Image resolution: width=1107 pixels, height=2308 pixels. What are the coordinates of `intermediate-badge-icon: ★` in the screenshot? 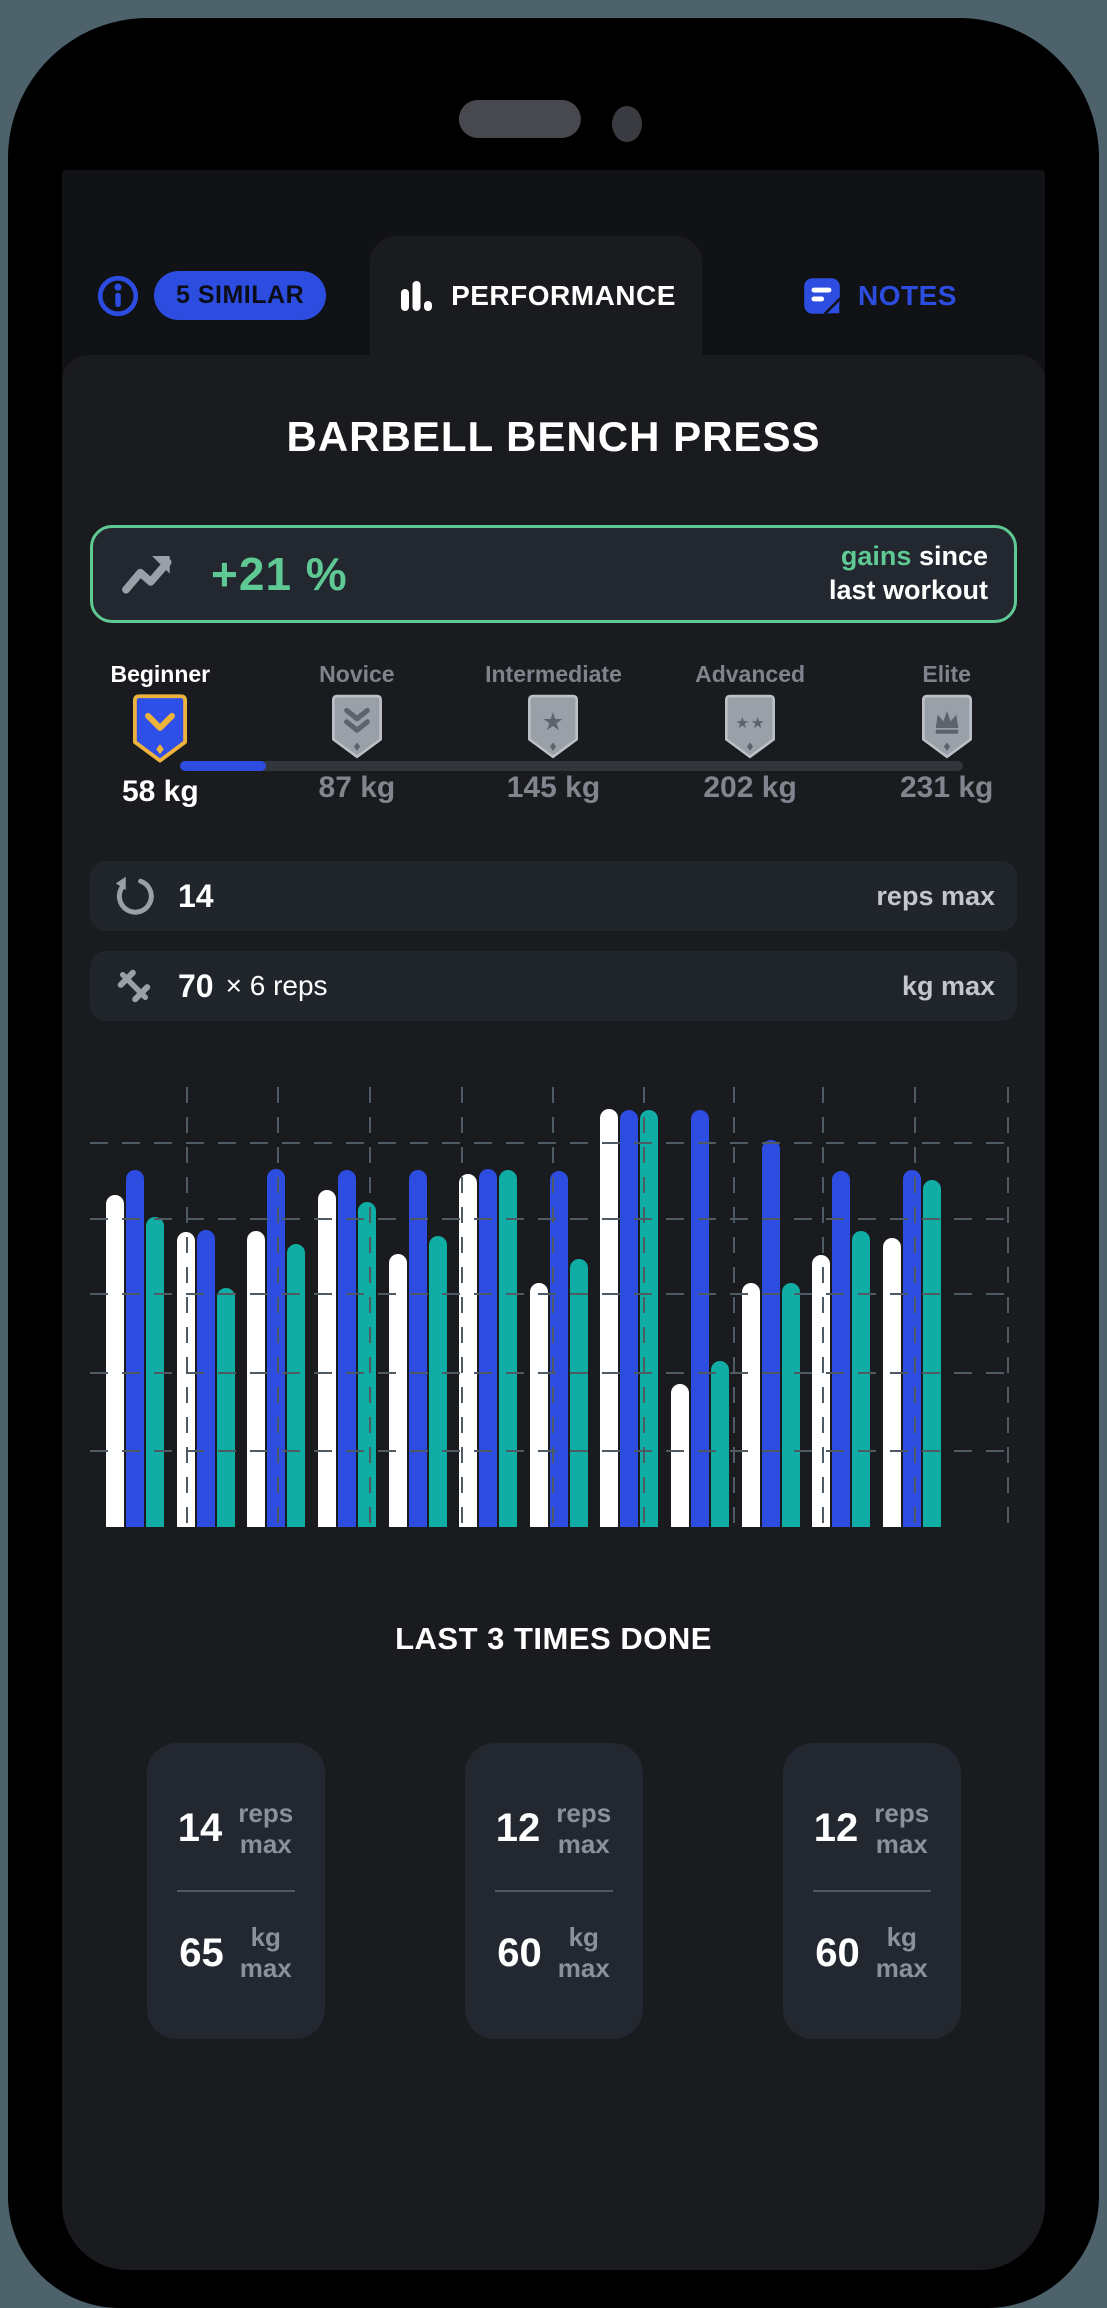 It's located at (553, 727).